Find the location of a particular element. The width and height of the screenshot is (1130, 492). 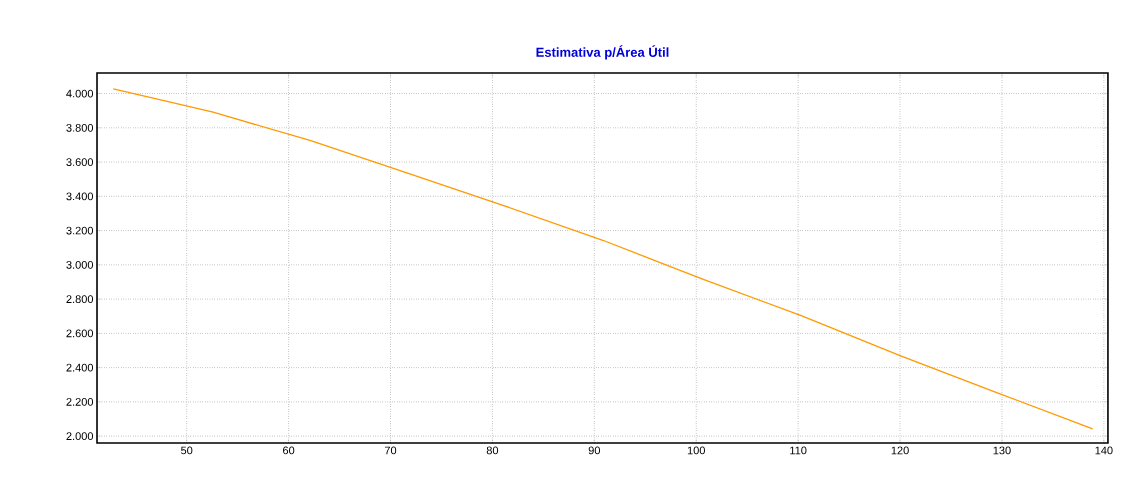

x-tick-label: 80 is located at coordinates (492, 450).